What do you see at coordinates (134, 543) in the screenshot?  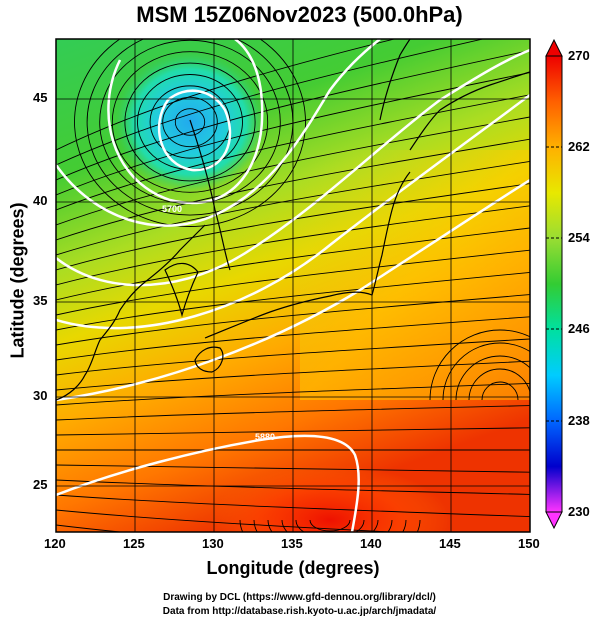 I see `x-tick-label: 125` at bounding box center [134, 543].